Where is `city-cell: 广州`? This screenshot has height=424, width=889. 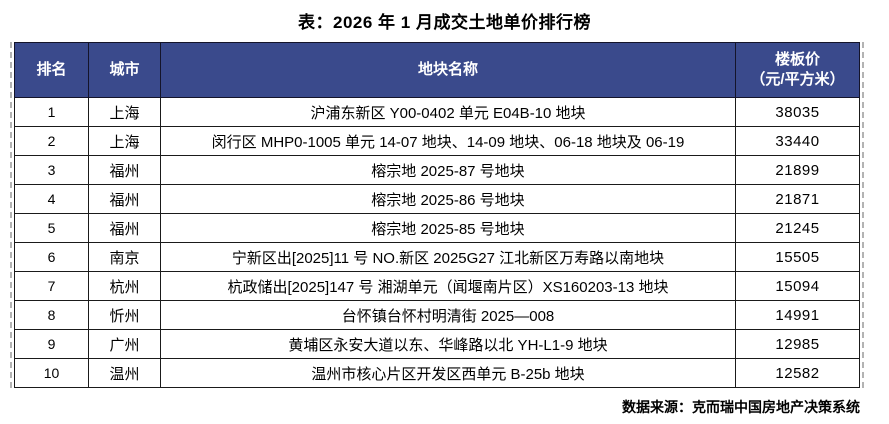 city-cell: 广州 is located at coordinates (124, 344).